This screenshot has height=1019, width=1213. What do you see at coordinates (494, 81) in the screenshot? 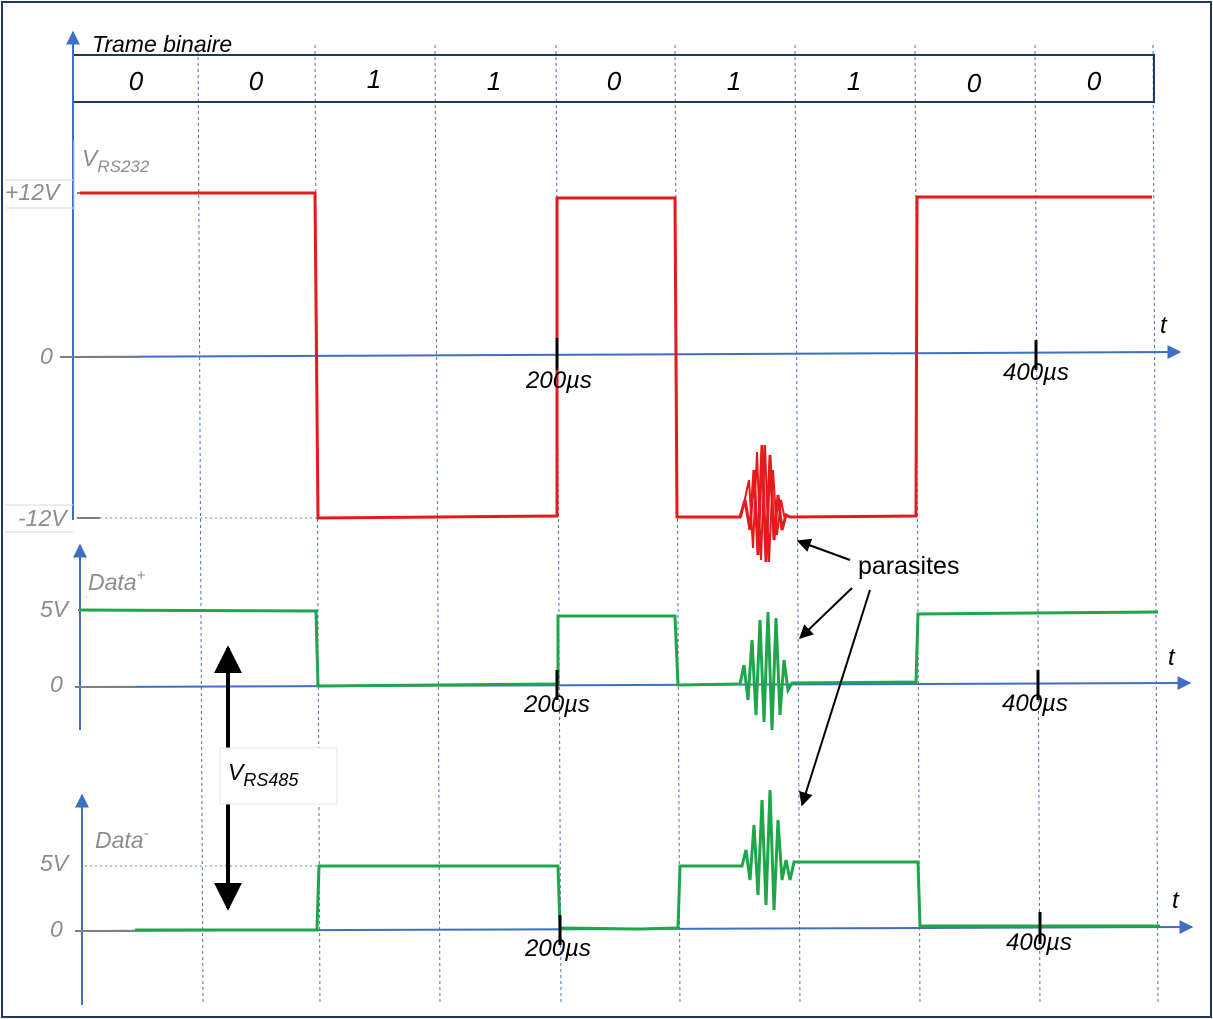
I see `bit-4: 1` at bounding box center [494, 81].